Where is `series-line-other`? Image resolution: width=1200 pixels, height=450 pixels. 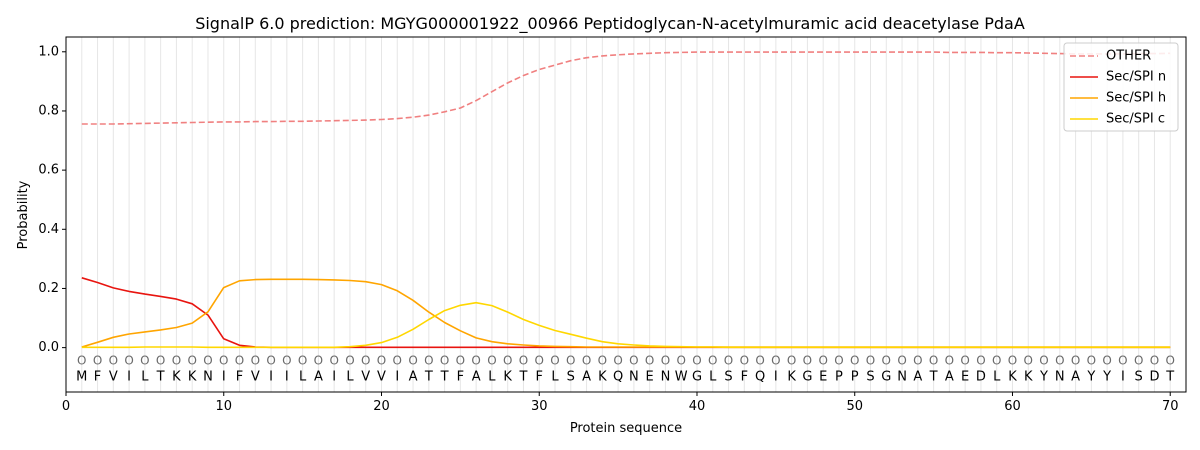 series-line-other is located at coordinates (626, 88).